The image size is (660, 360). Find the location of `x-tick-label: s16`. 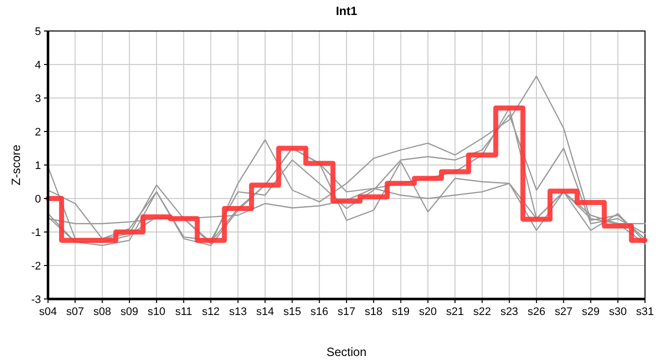

x-tick-label: s16 is located at coordinates (319, 312).